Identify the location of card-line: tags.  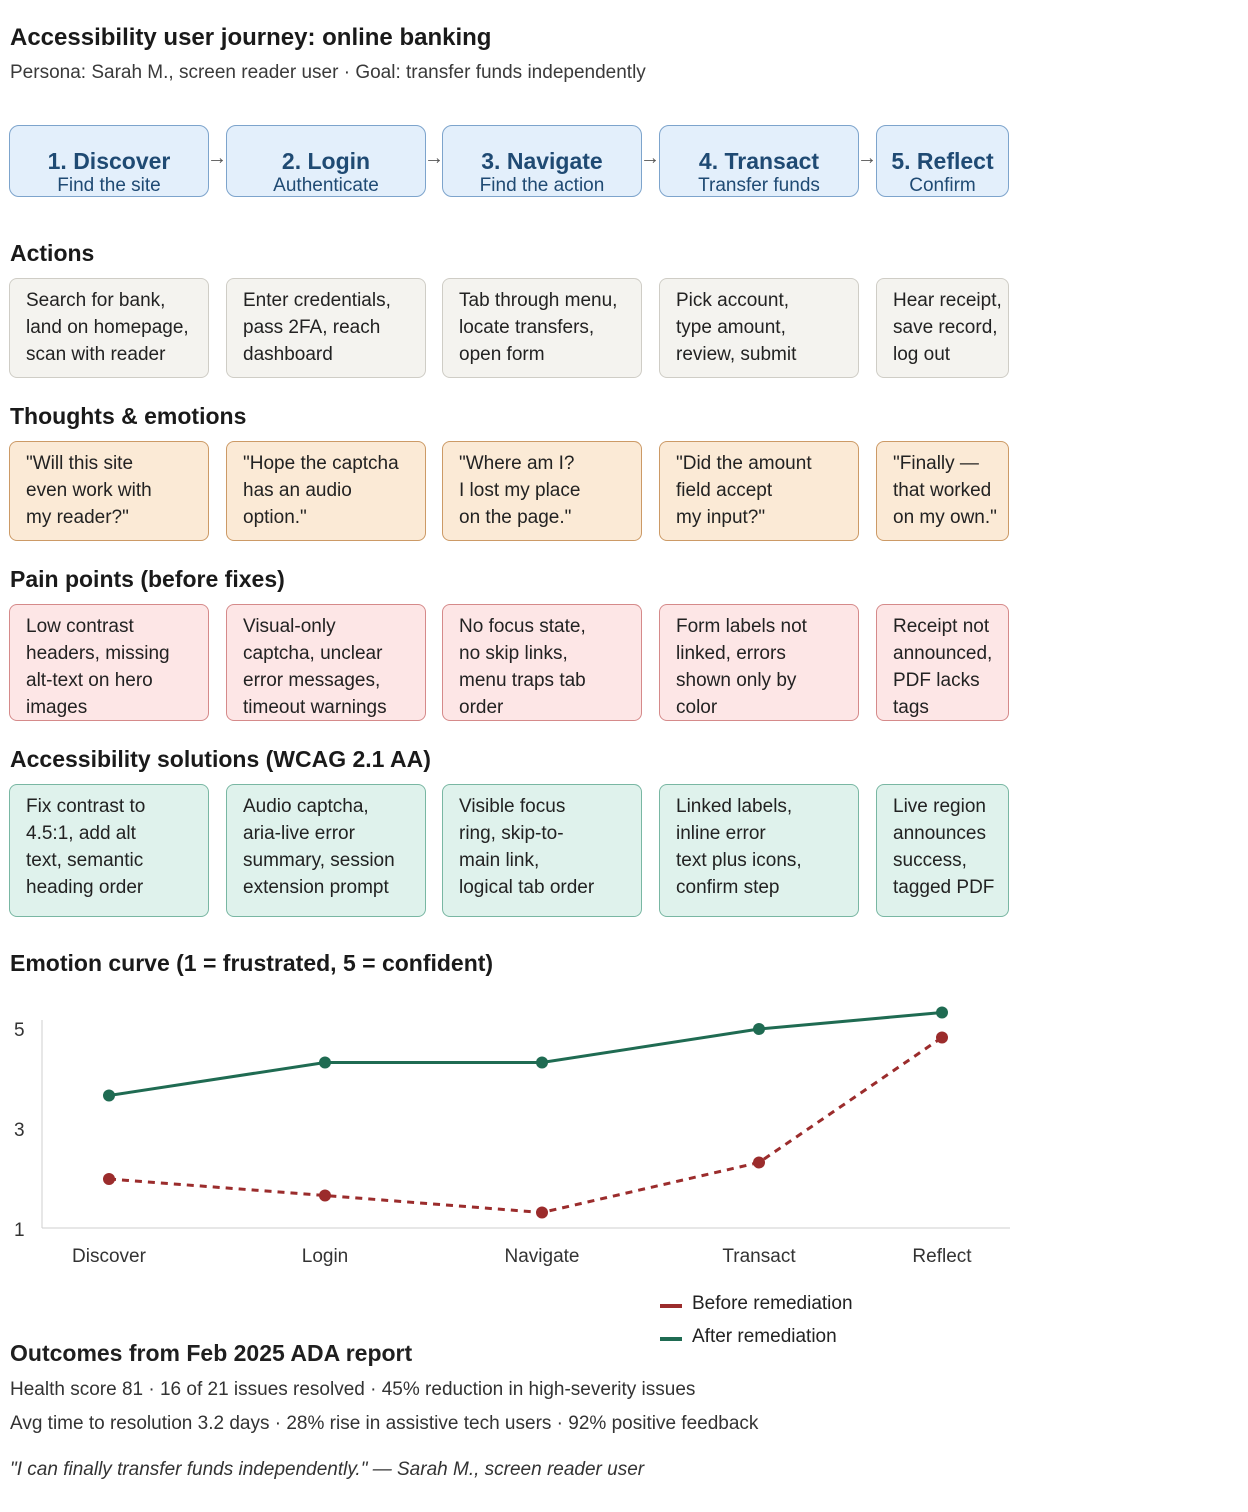
(911, 707).